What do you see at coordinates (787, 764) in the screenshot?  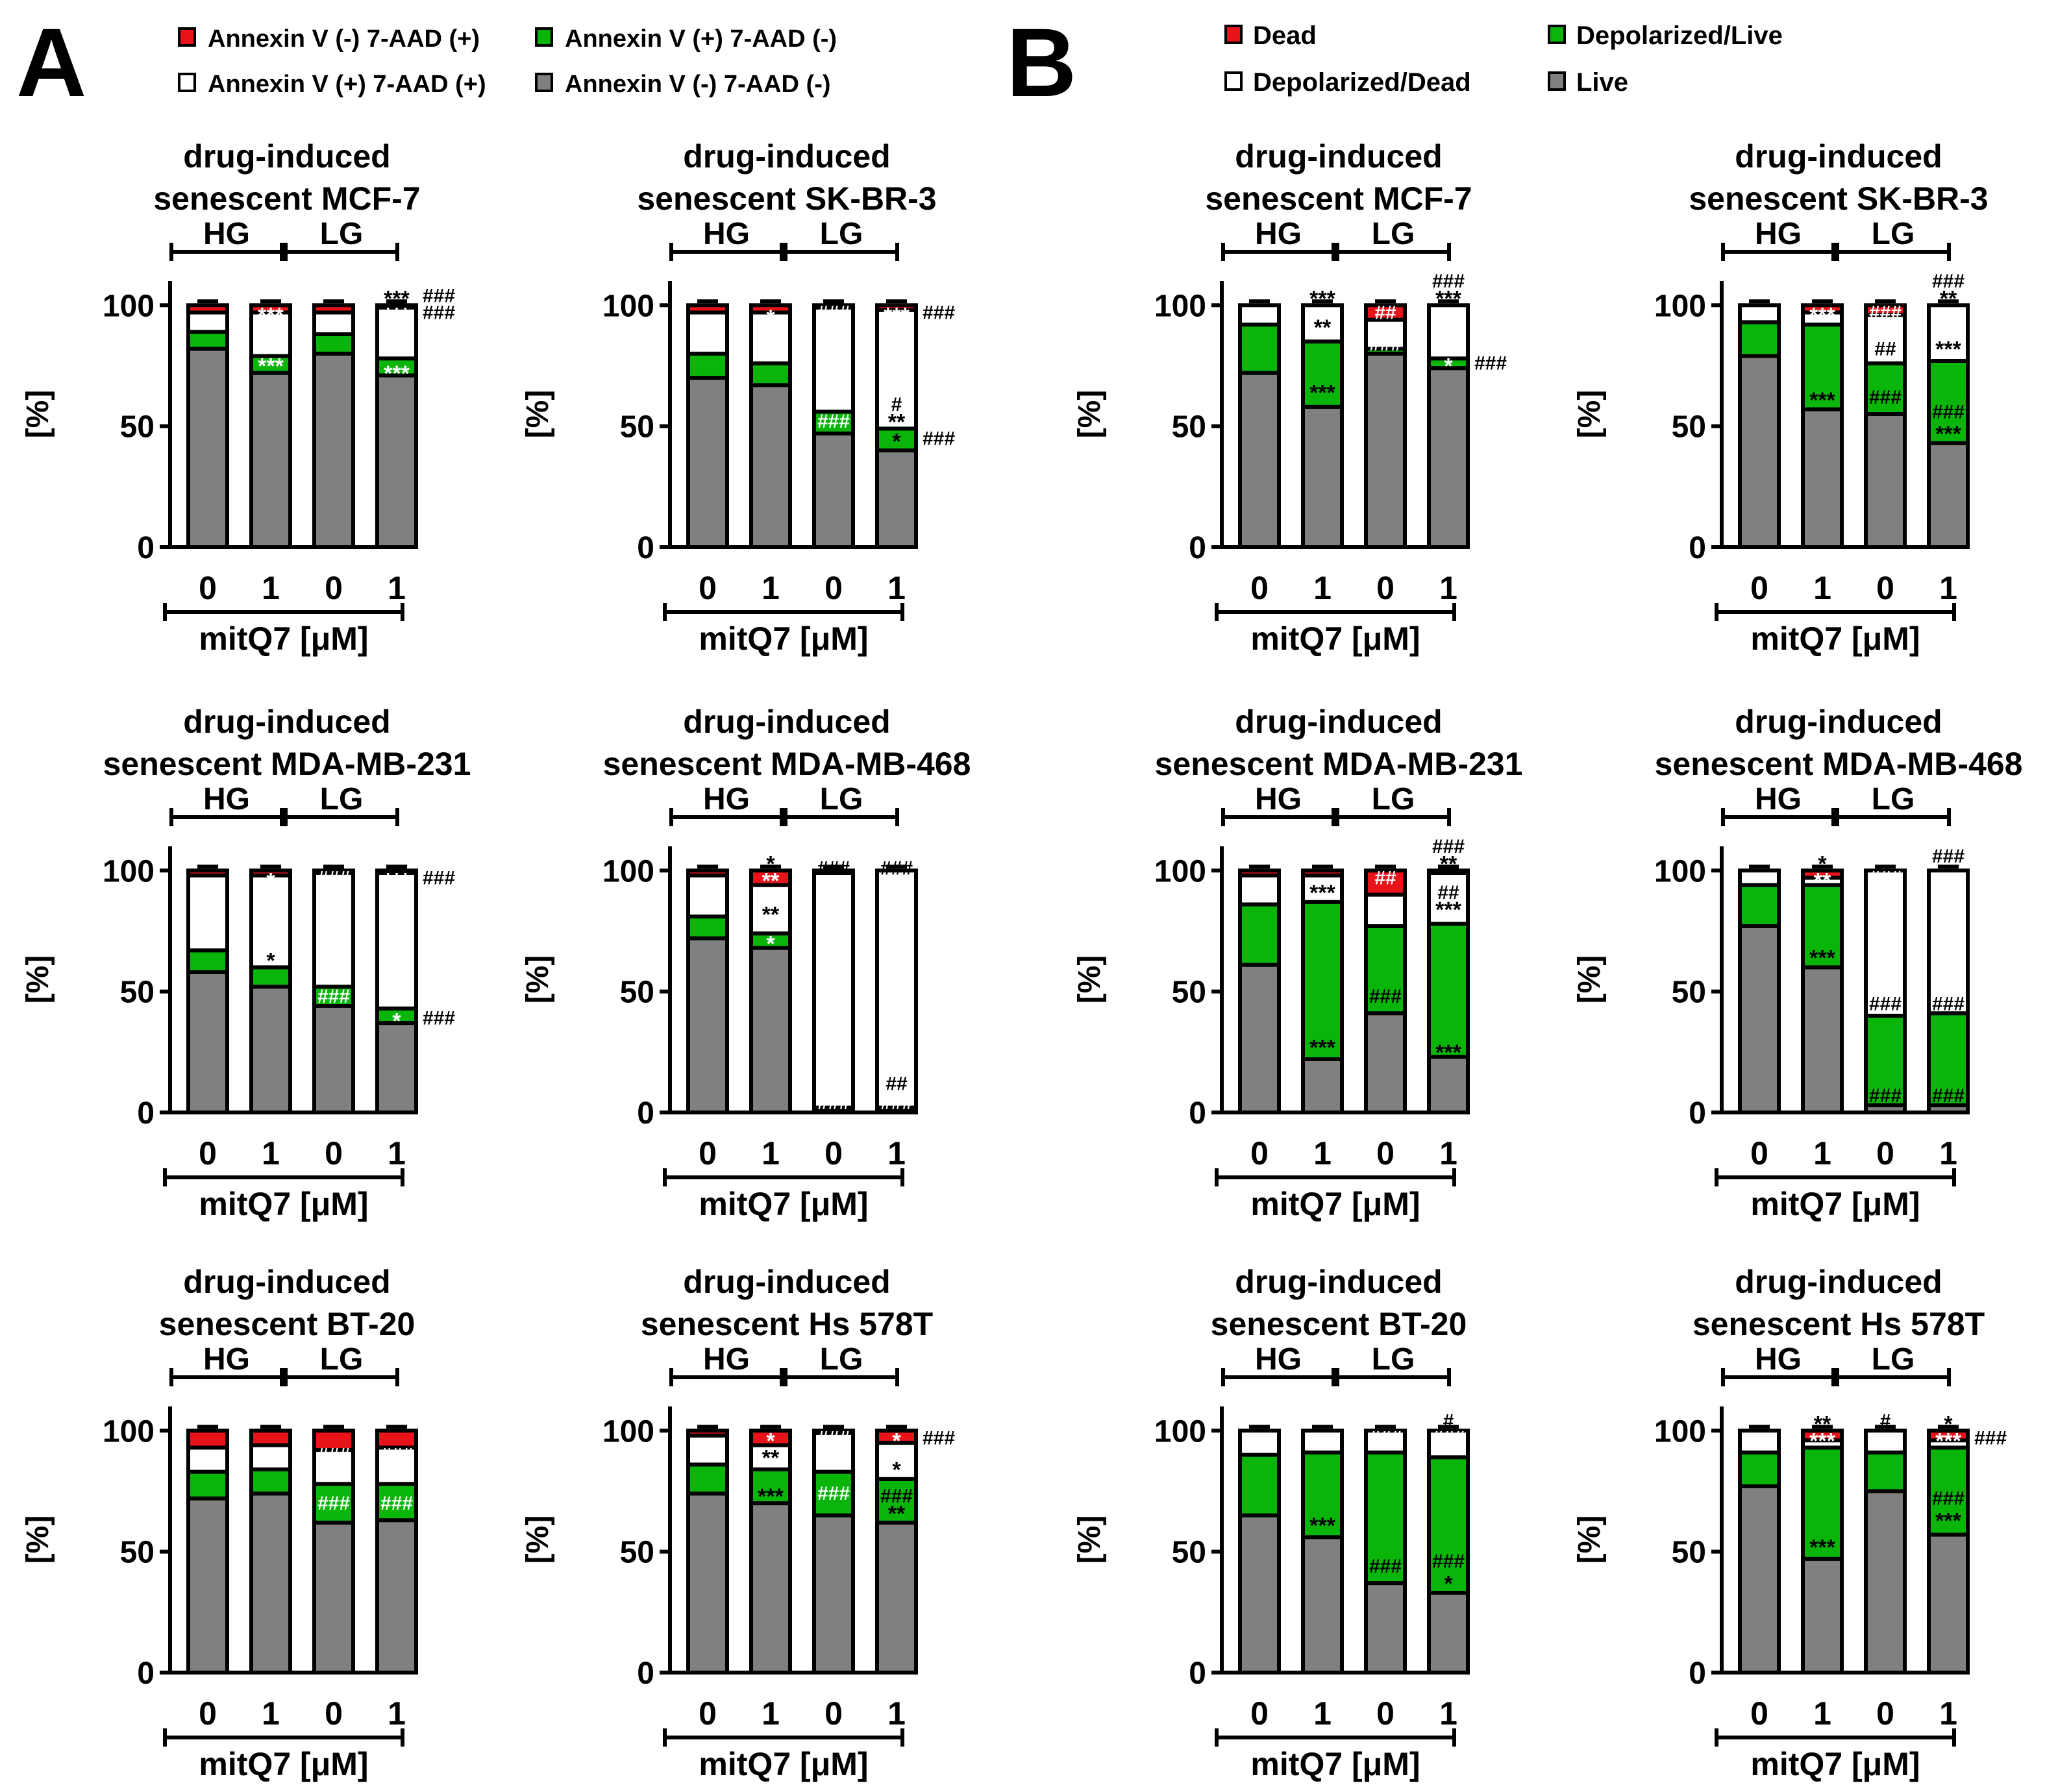 I see `chart-title-line-2: senescent MDA-MB-468` at bounding box center [787, 764].